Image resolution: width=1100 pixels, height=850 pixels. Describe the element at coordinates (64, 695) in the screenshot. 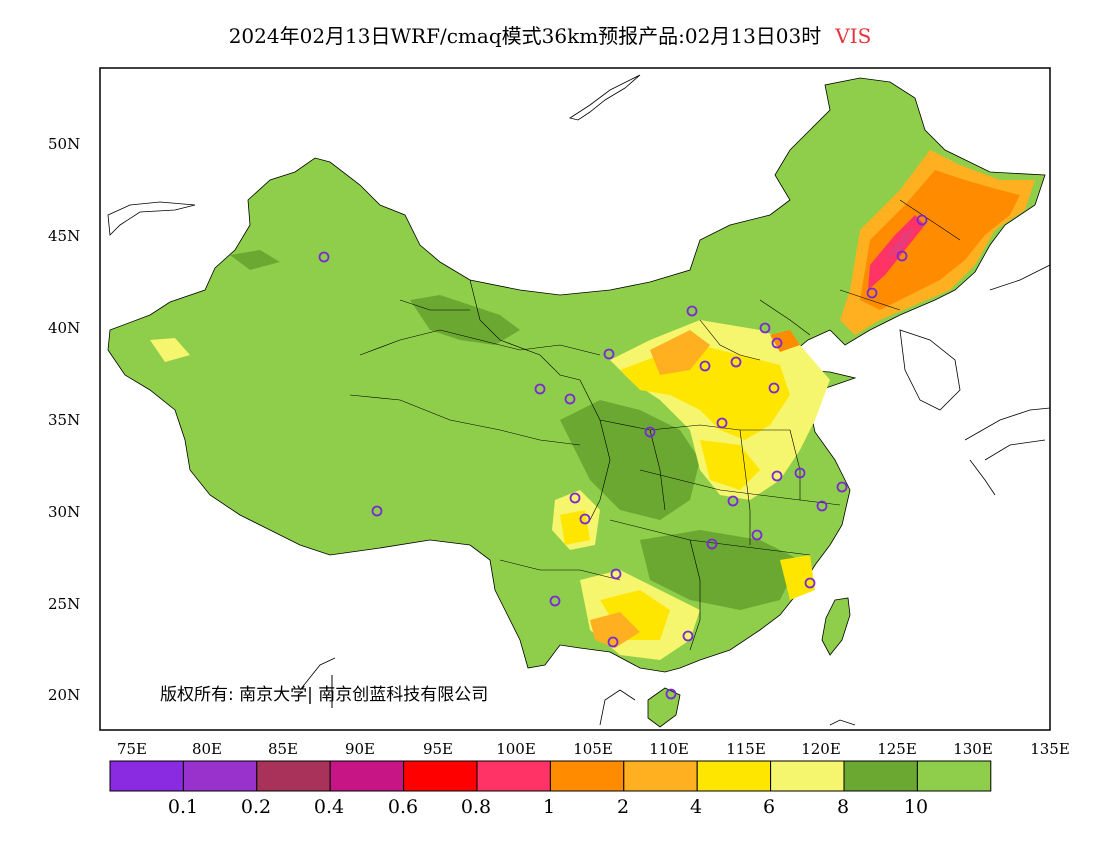

I see `lat-label-20n: 20N` at that location.